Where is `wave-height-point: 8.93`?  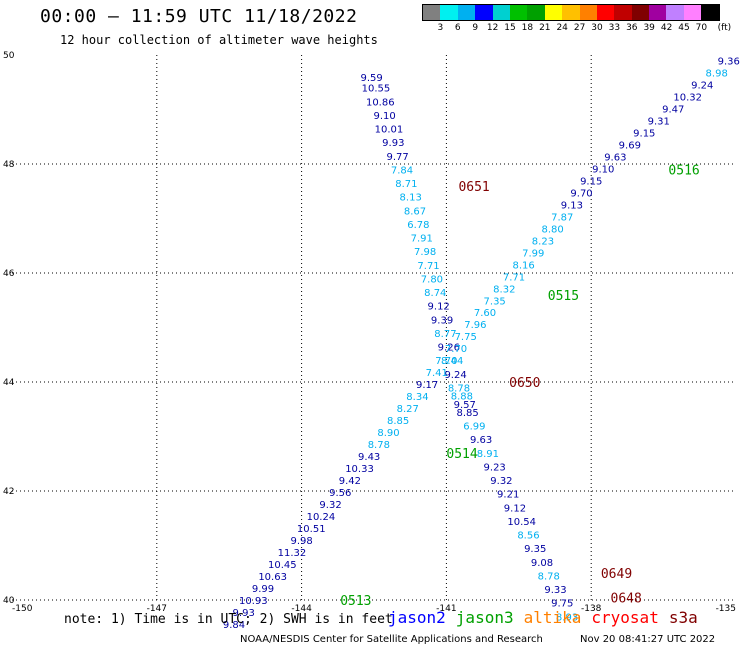
wave-height-point: 8.93 is located at coordinates (567, 617).